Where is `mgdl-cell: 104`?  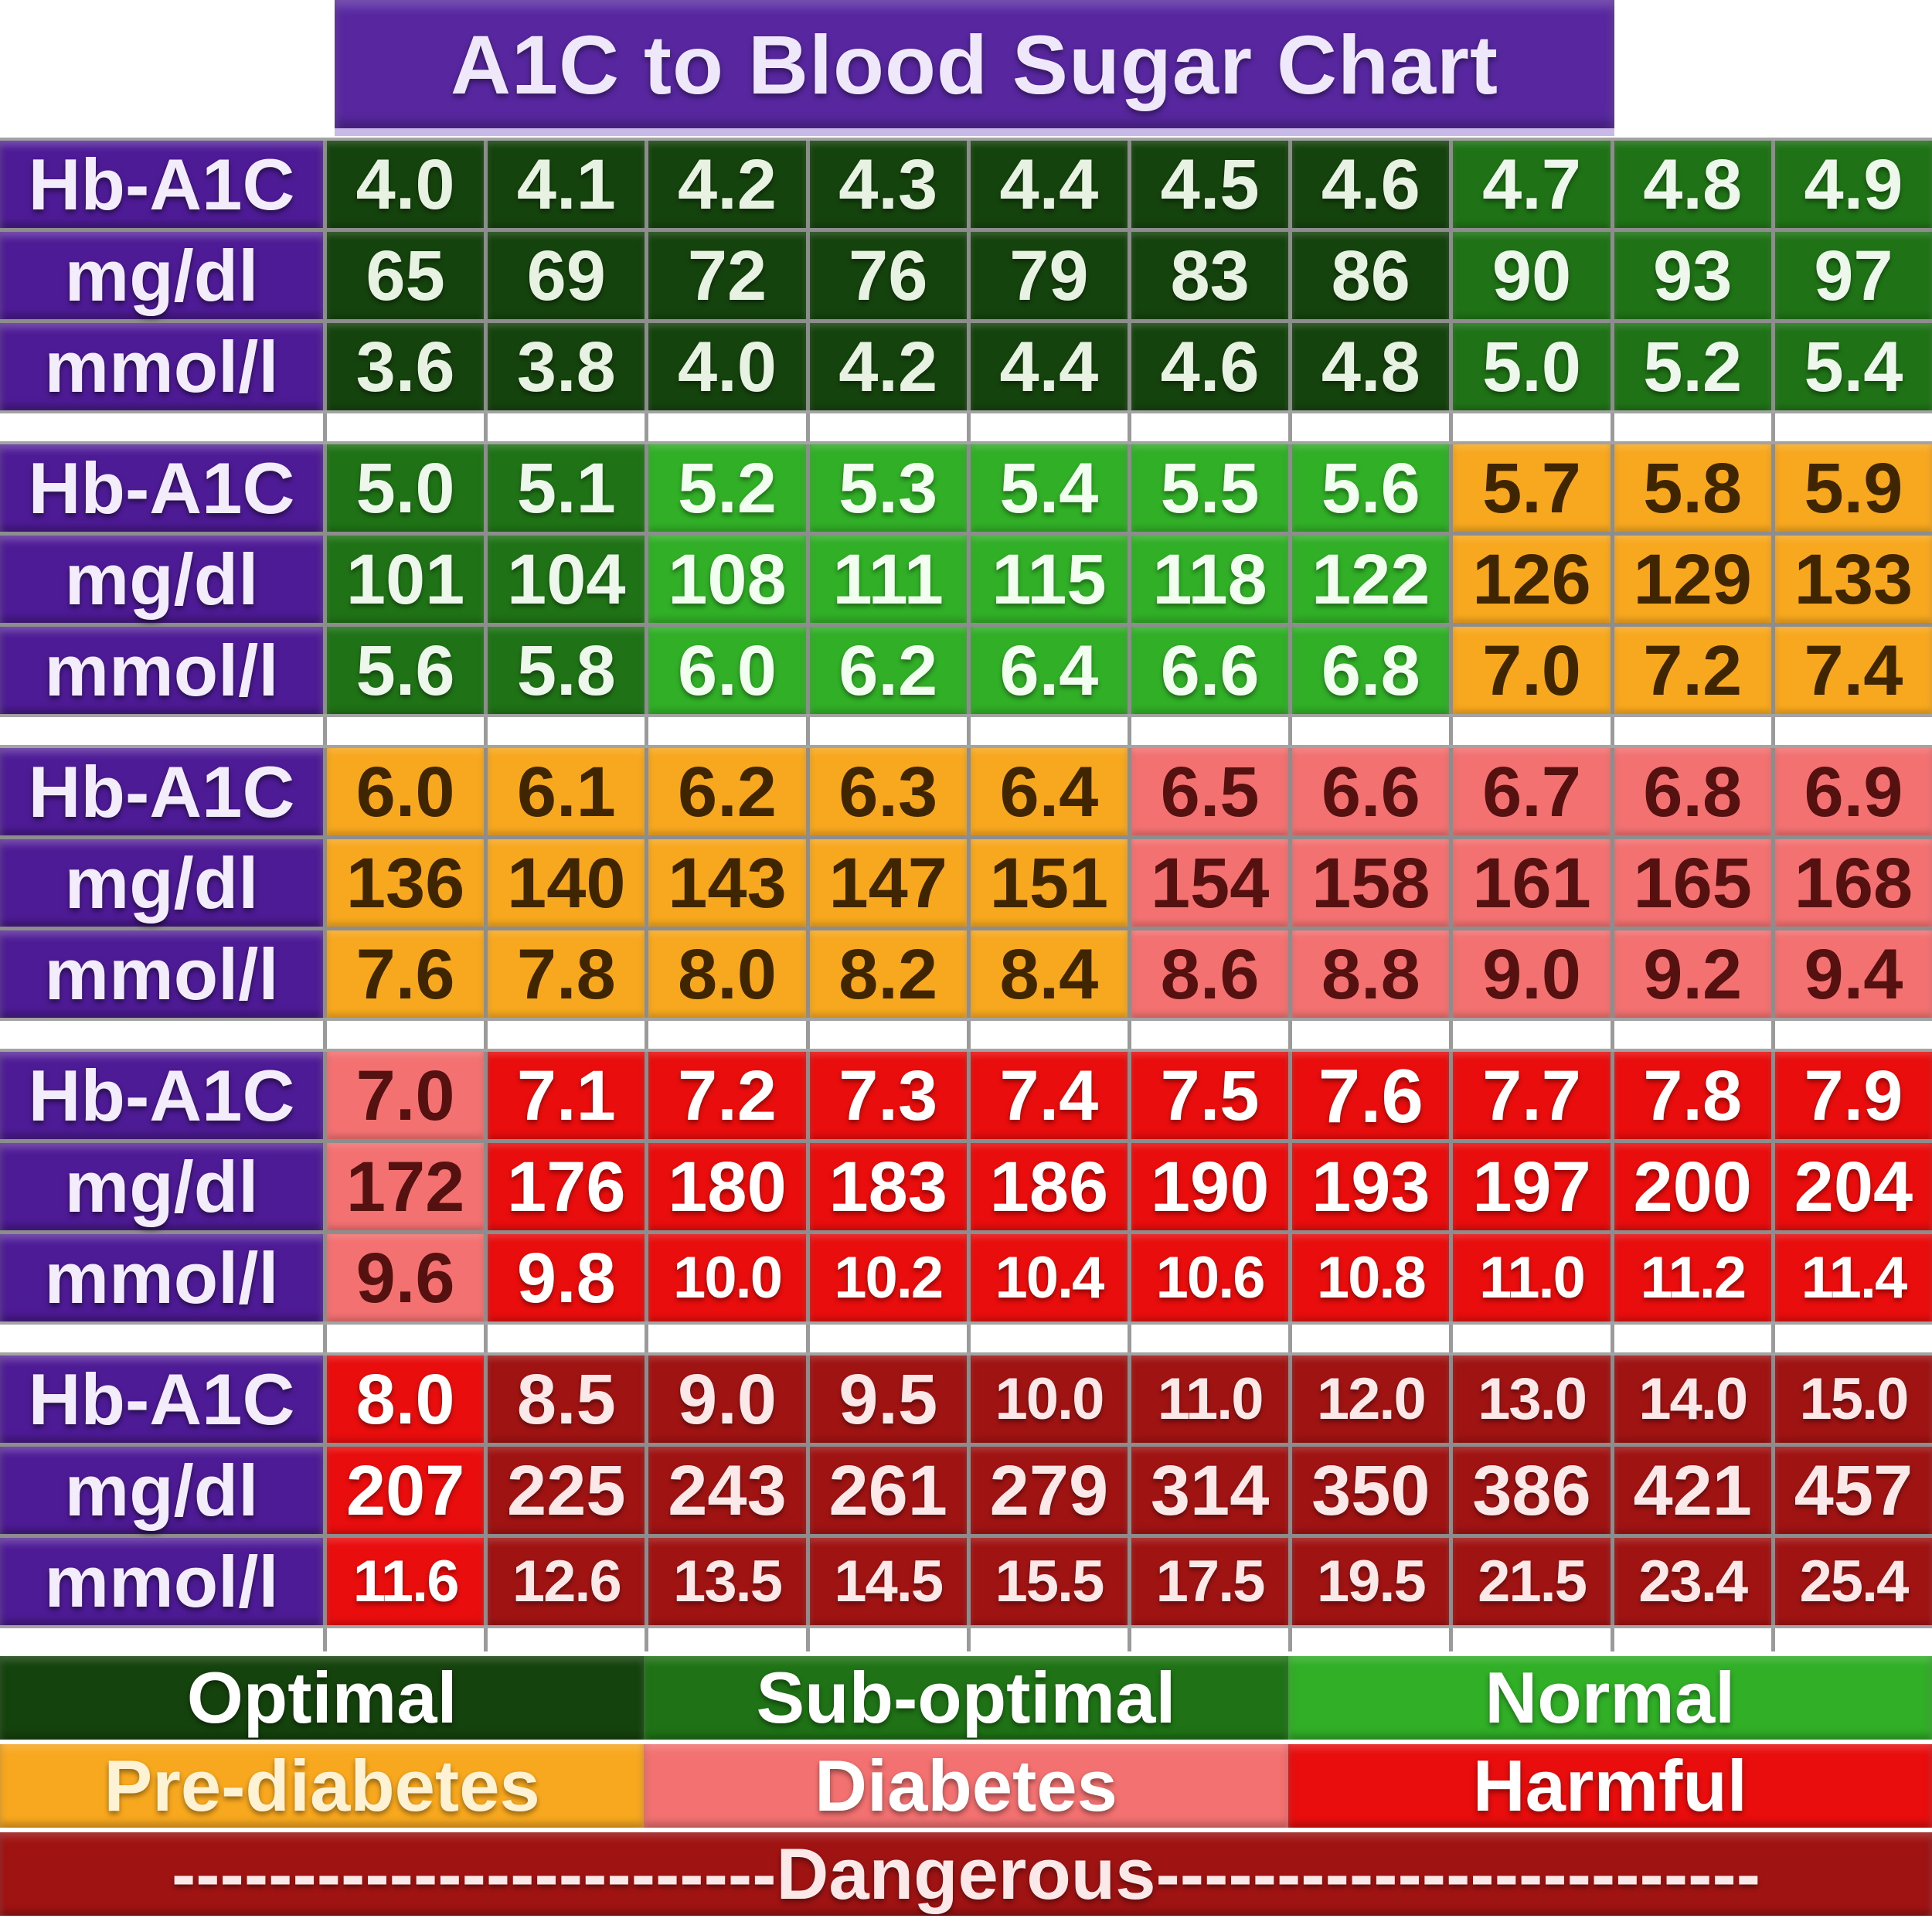
mgdl-cell: 104 is located at coordinates (564, 579).